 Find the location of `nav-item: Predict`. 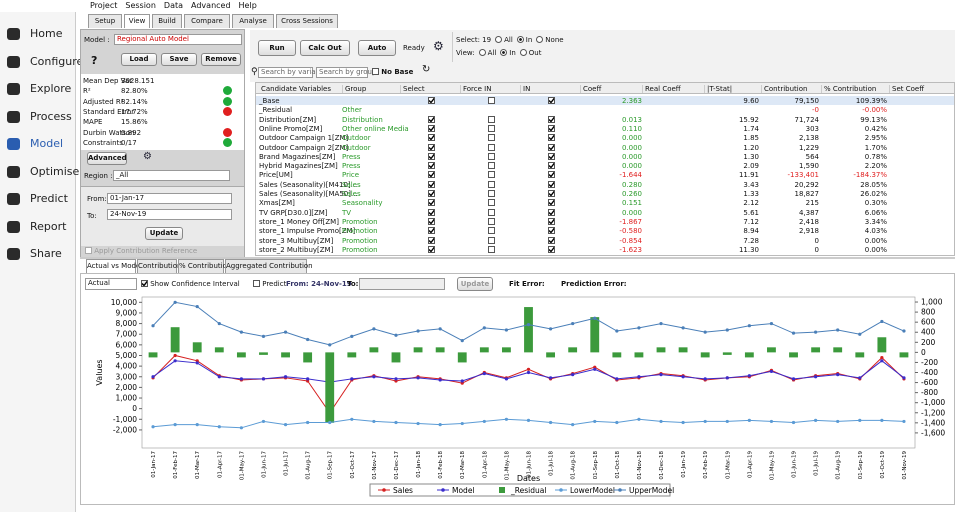

nav-item: Predict is located at coordinates (38, 199).